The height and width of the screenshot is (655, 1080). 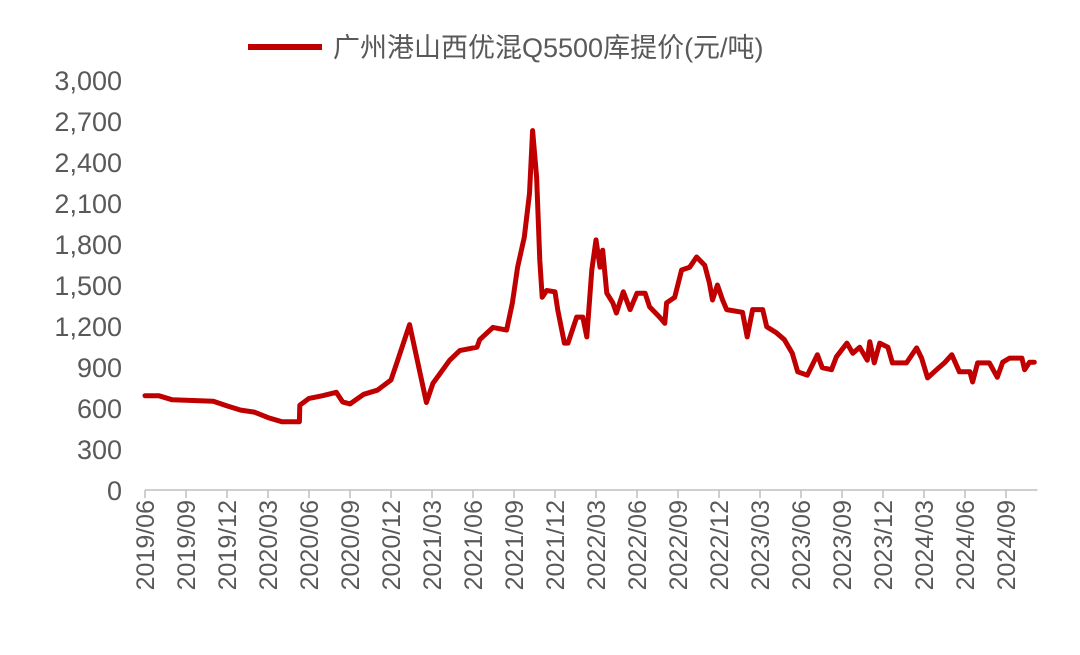 What do you see at coordinates (548, 48) in the screenshot?
I see `legend-label: 广州港山西优混Q5500库提价(元/吨)` at bounding box center [548, 48].